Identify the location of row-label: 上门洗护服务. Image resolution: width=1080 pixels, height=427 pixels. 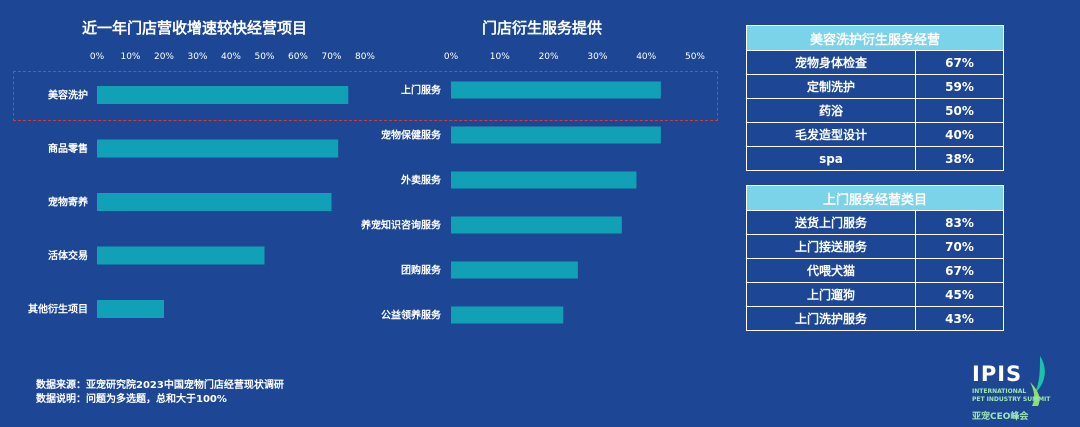
(831, 318).